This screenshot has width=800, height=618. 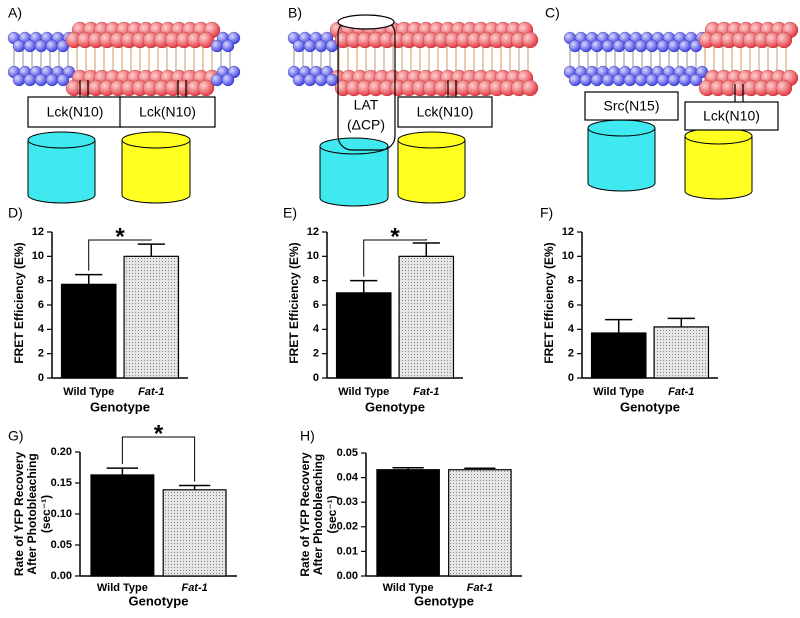 I want to click on y-axis-label: After Photobleaching, so click(x=32, y=513).